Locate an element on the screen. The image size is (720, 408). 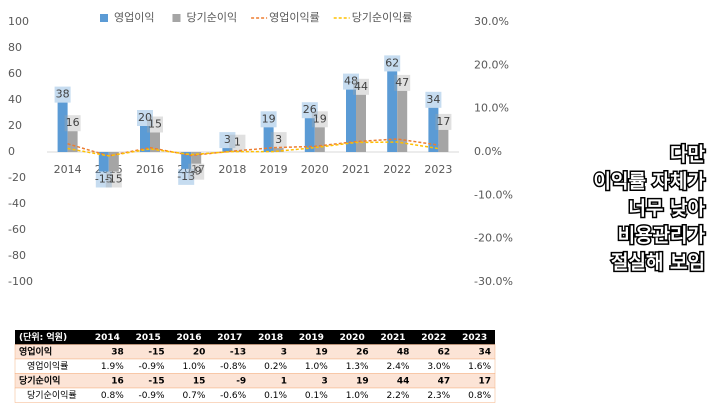
legend-label: 영업이익률 is located at coordinates (294, 17).